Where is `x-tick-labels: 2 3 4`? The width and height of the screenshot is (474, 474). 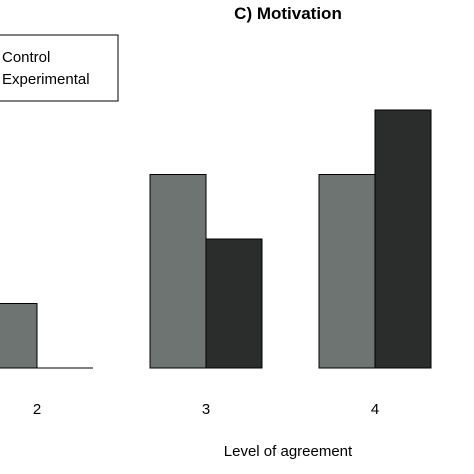
x-tick-labels: 2 3 4 is located at coordinates (206, 409).